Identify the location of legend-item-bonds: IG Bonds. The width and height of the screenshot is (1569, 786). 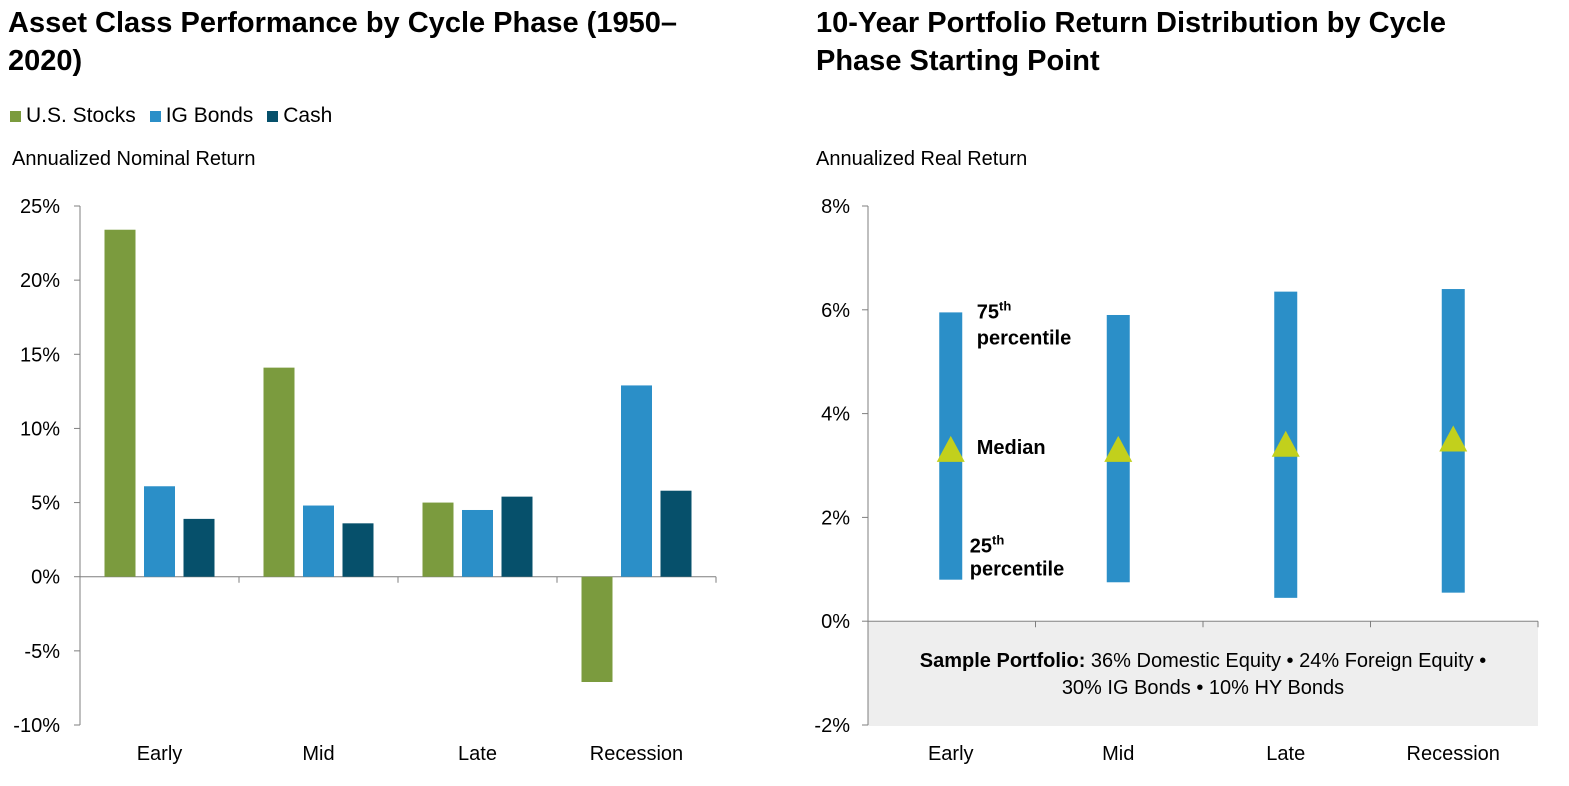
(201, 116).